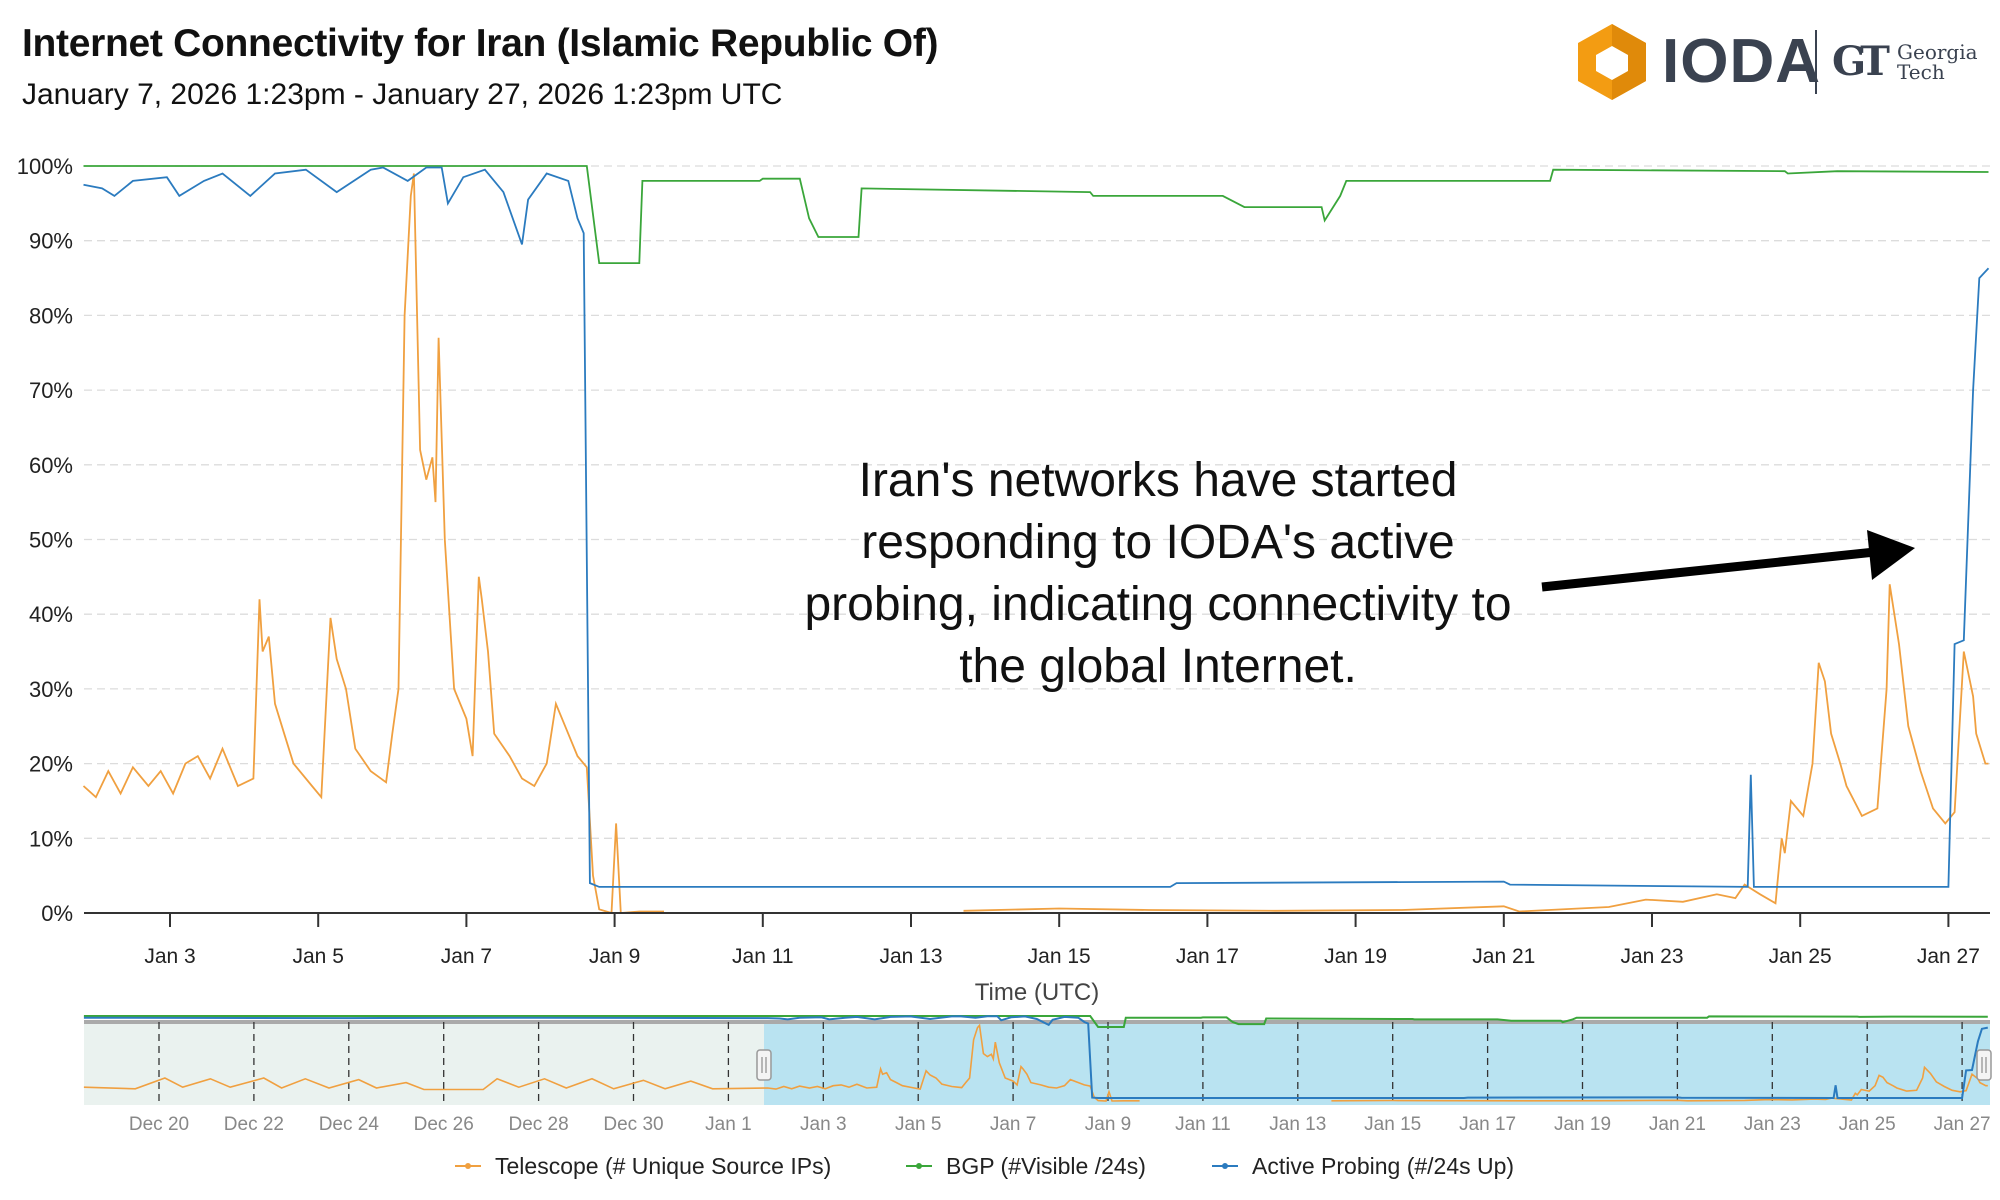  I want to click on navigator-unselected-area, so click(424, 1063).